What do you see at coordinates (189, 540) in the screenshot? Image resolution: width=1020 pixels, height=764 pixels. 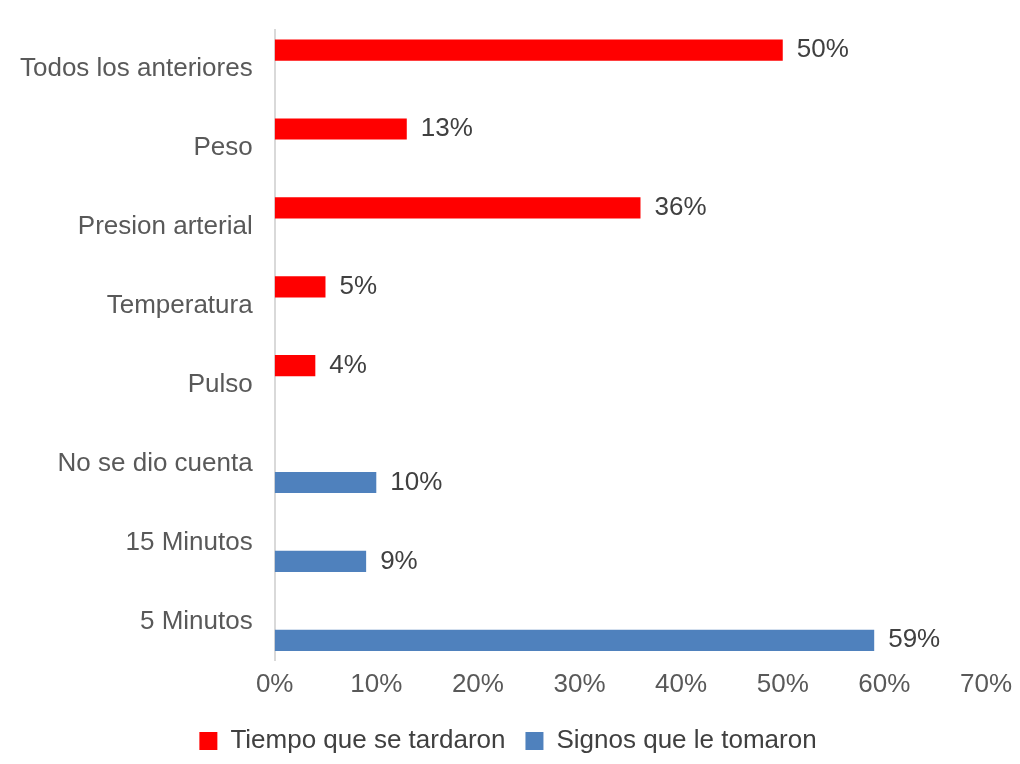 I see `y-tick-label: 15 Minutos` at bounding box center [189, 540].